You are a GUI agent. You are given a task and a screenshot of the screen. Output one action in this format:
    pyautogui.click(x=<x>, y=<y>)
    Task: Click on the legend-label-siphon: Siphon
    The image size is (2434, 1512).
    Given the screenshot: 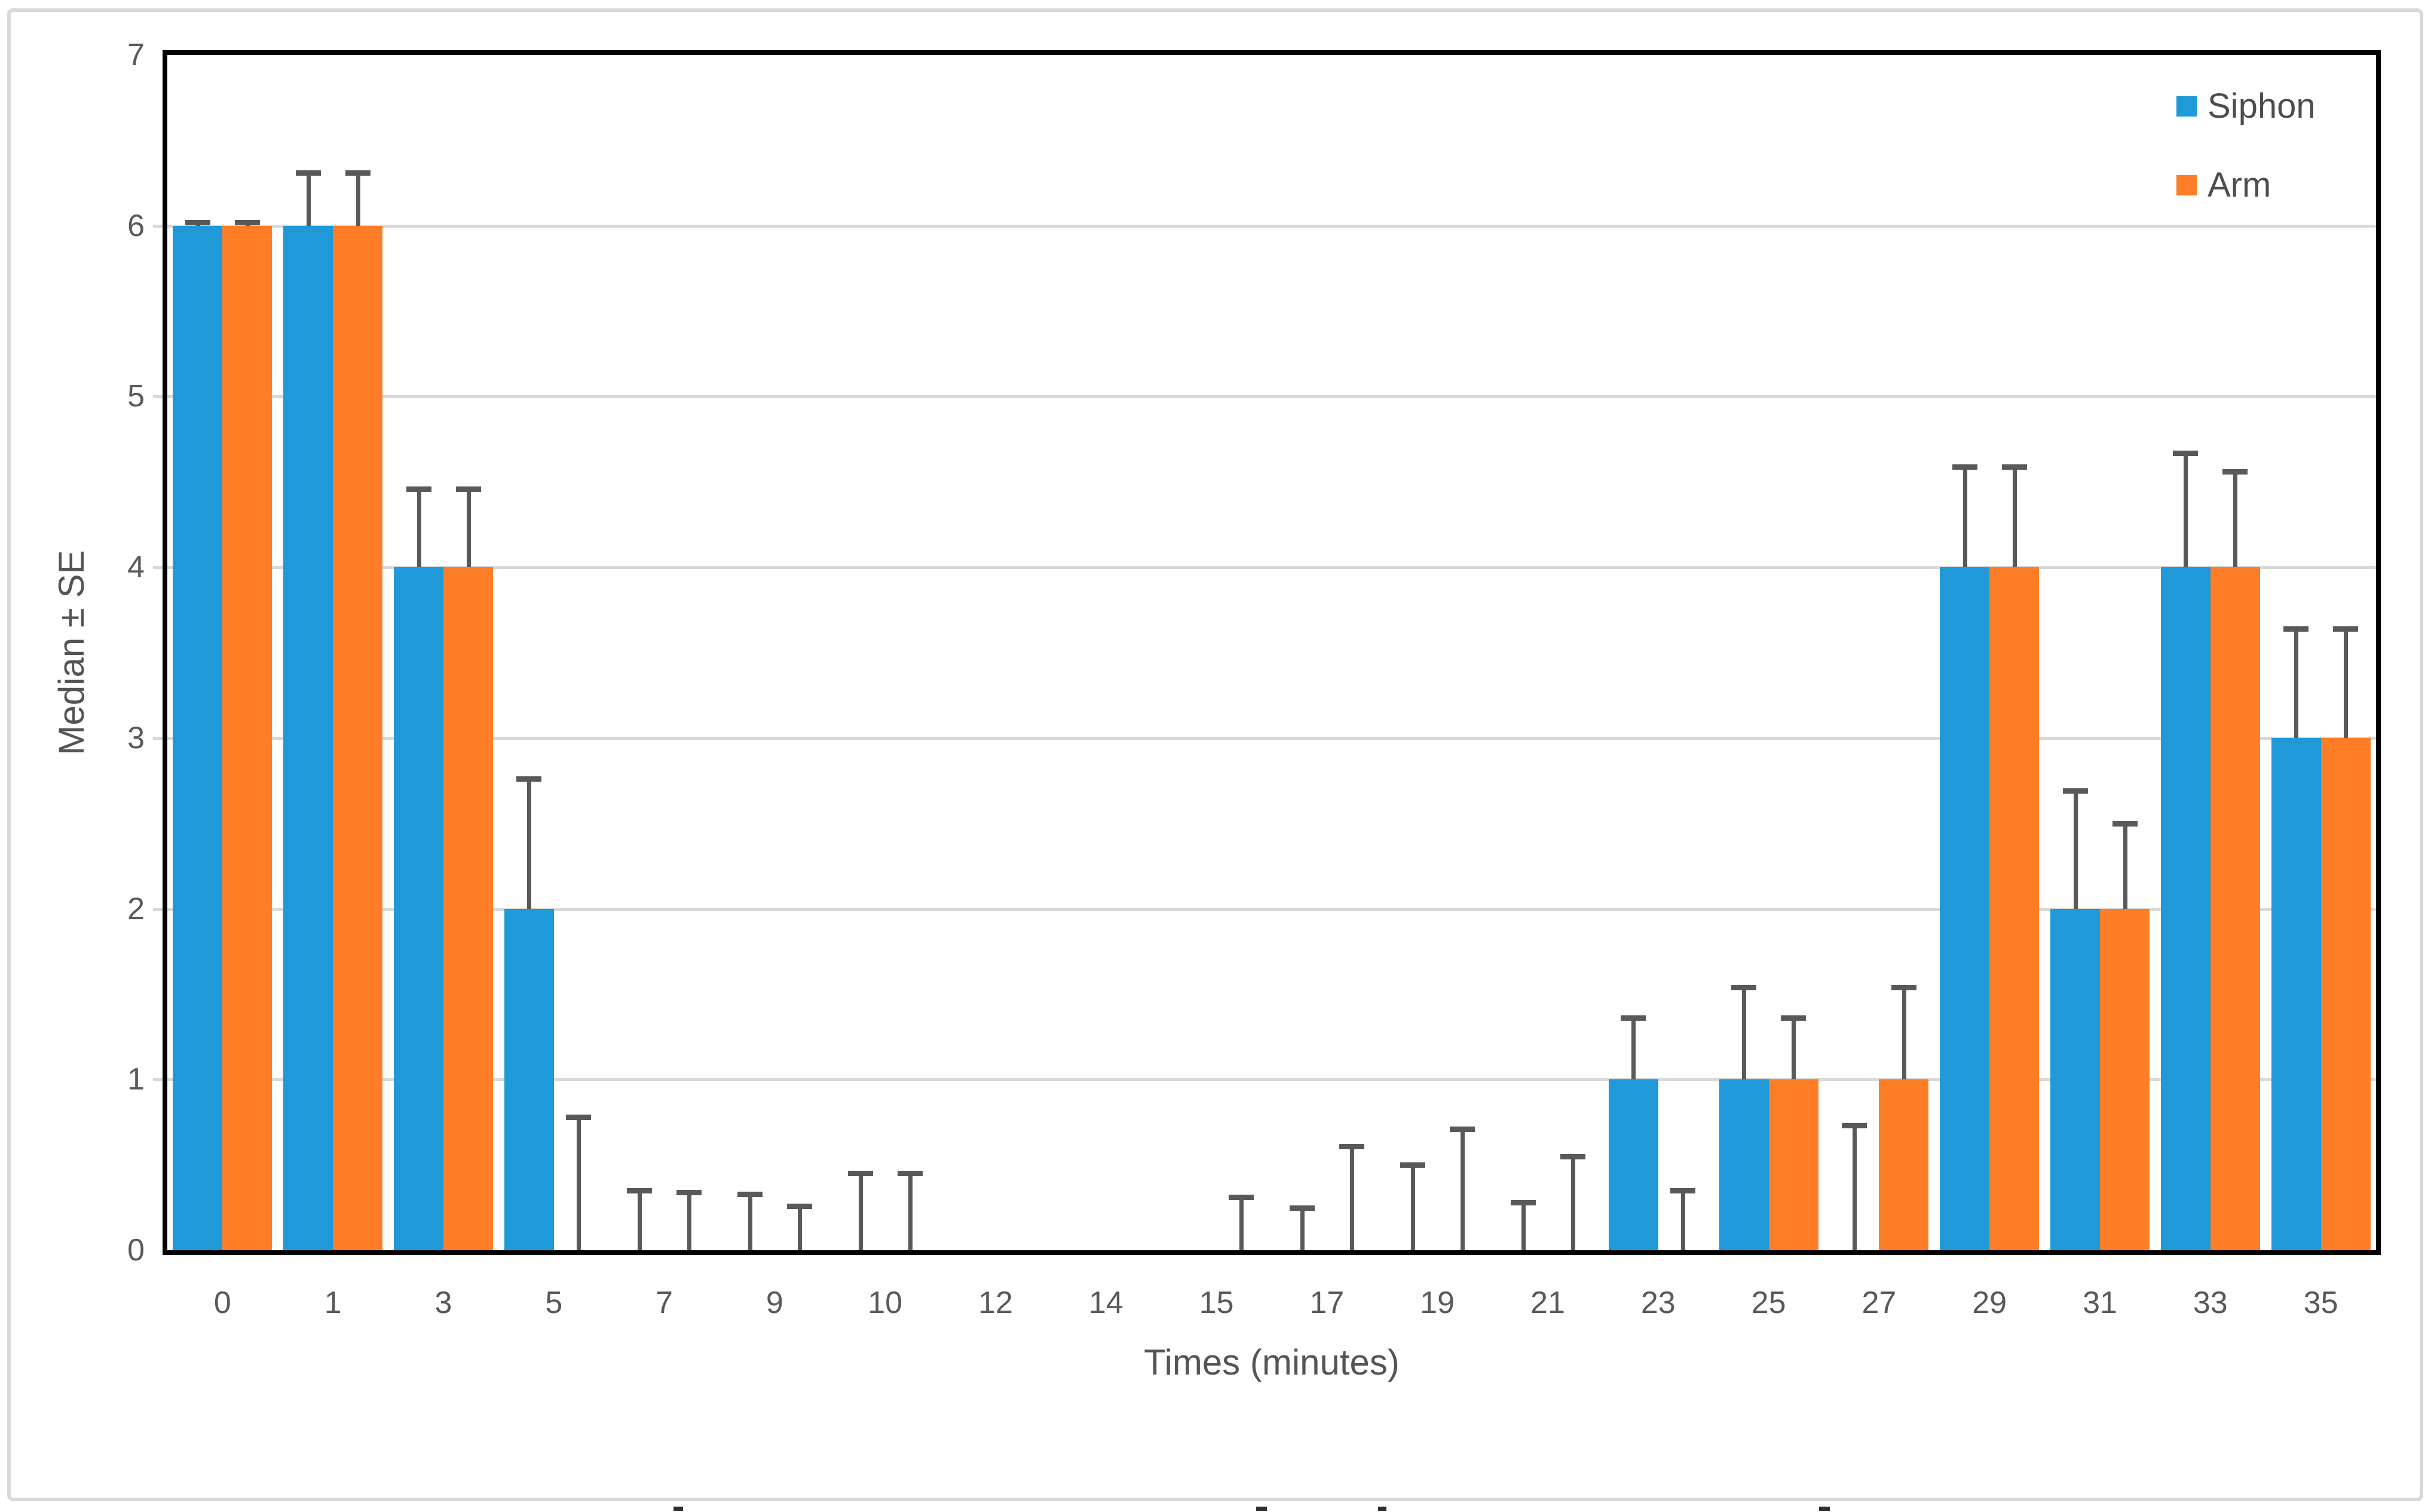 What is the action you would take?
    pyautogui.click(x=2262, y=106)
    